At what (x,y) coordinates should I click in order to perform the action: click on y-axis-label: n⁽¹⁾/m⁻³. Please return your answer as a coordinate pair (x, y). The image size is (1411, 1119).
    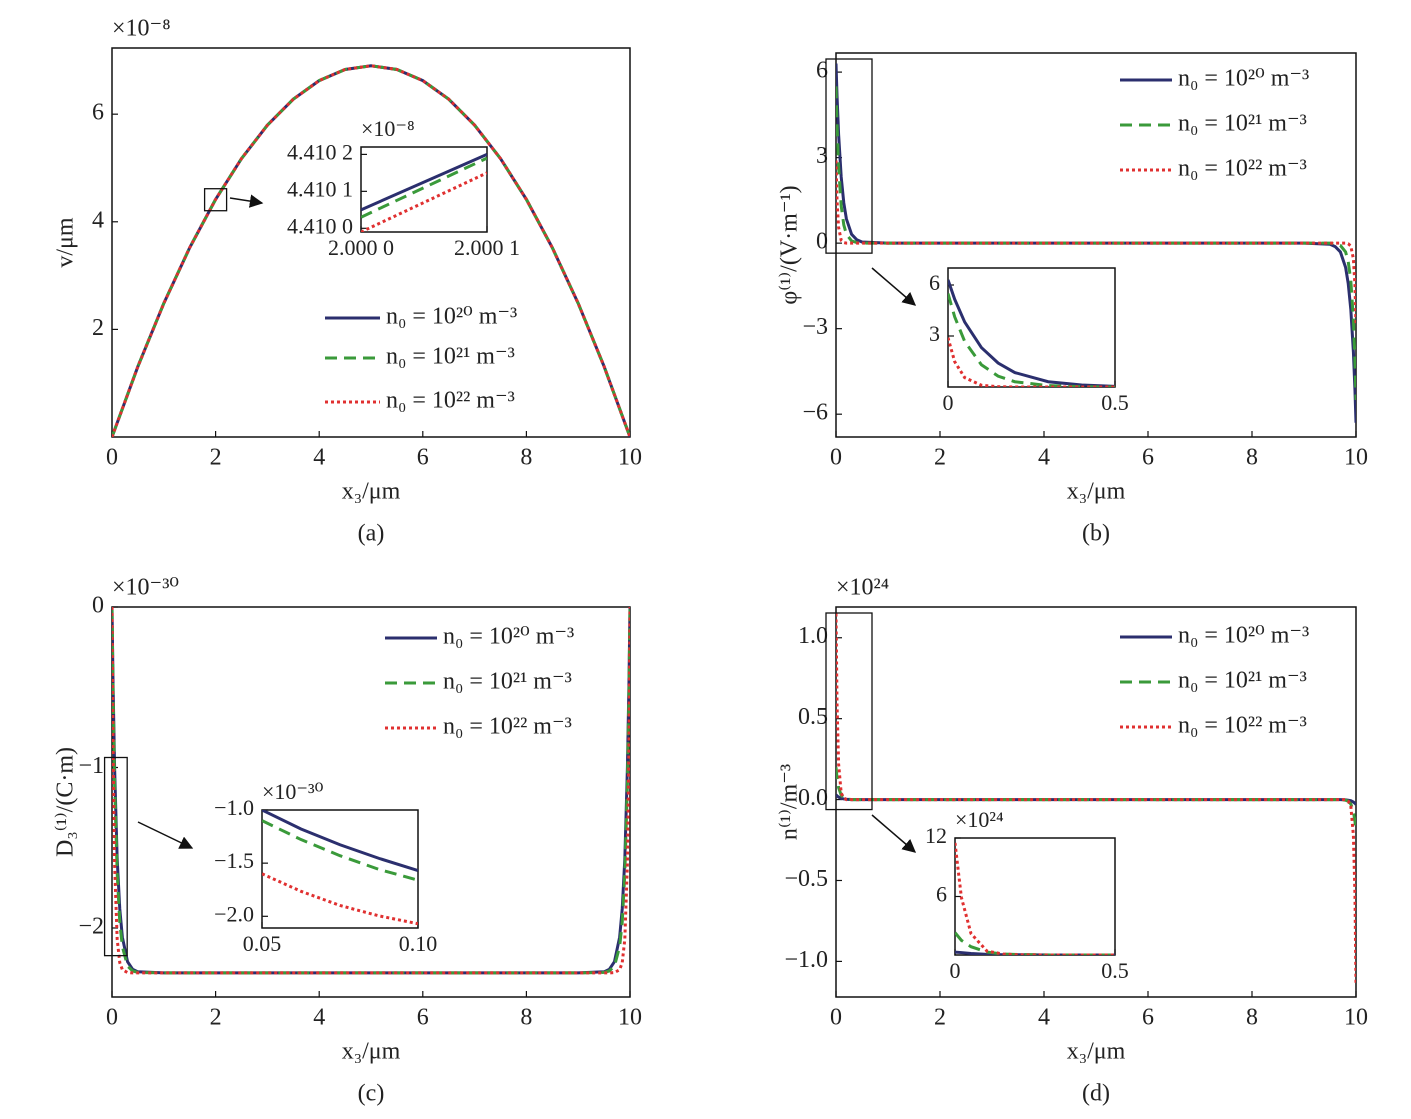
    Looking at the image, I should click on (790, 802).